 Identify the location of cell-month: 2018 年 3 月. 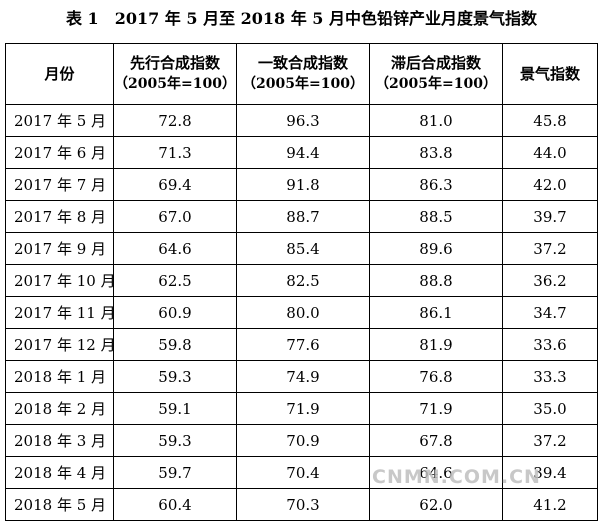
(59, 440).